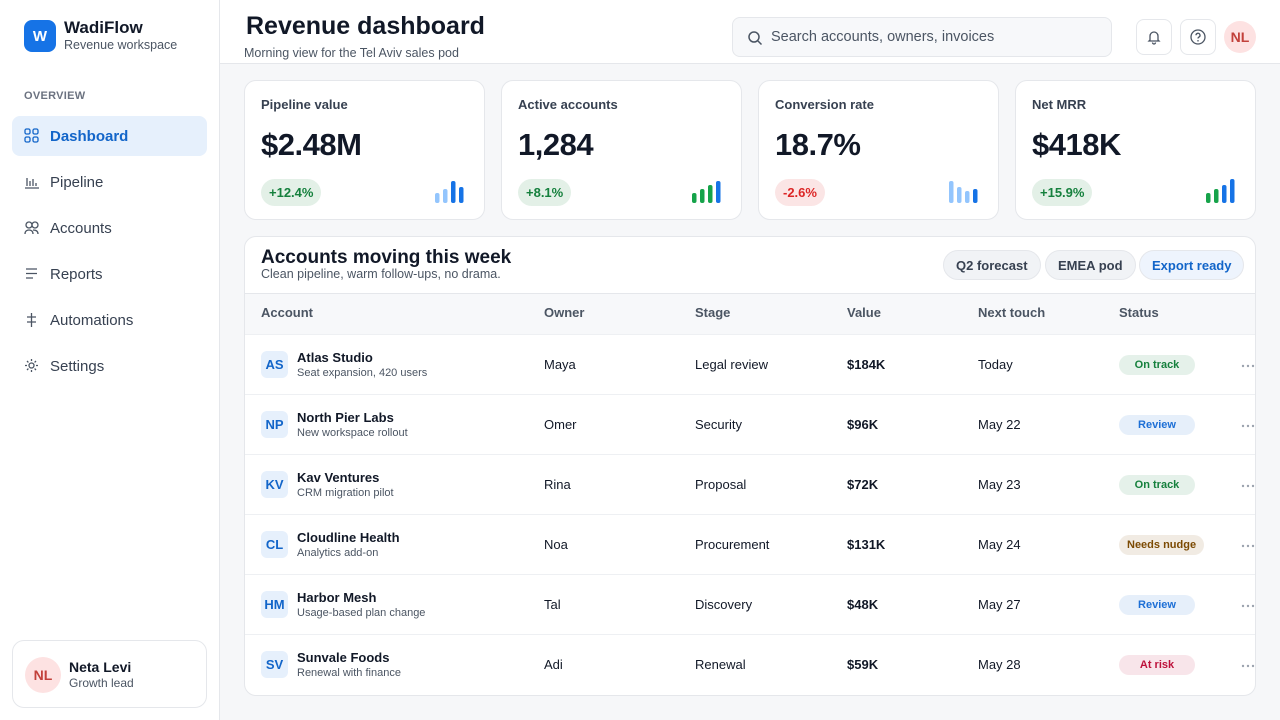  Describe the element at coordinates (553, 664) in the screenshot. I see `owner: Adi` at that location.